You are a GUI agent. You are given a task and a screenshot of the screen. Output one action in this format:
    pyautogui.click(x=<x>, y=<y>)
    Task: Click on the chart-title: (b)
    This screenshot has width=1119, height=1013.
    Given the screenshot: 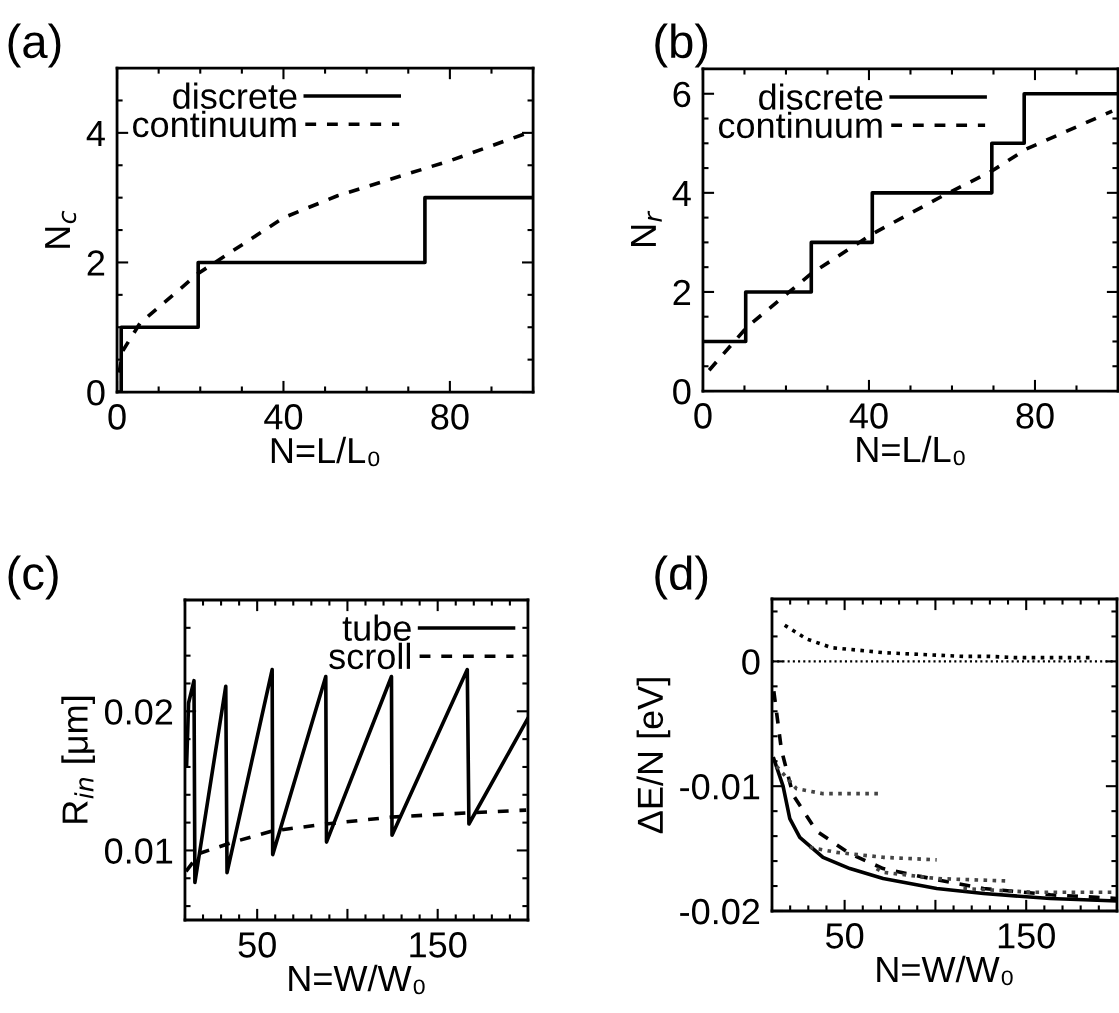 What is the action you would take?
    pyautogui.click(x=681, y=45)
    